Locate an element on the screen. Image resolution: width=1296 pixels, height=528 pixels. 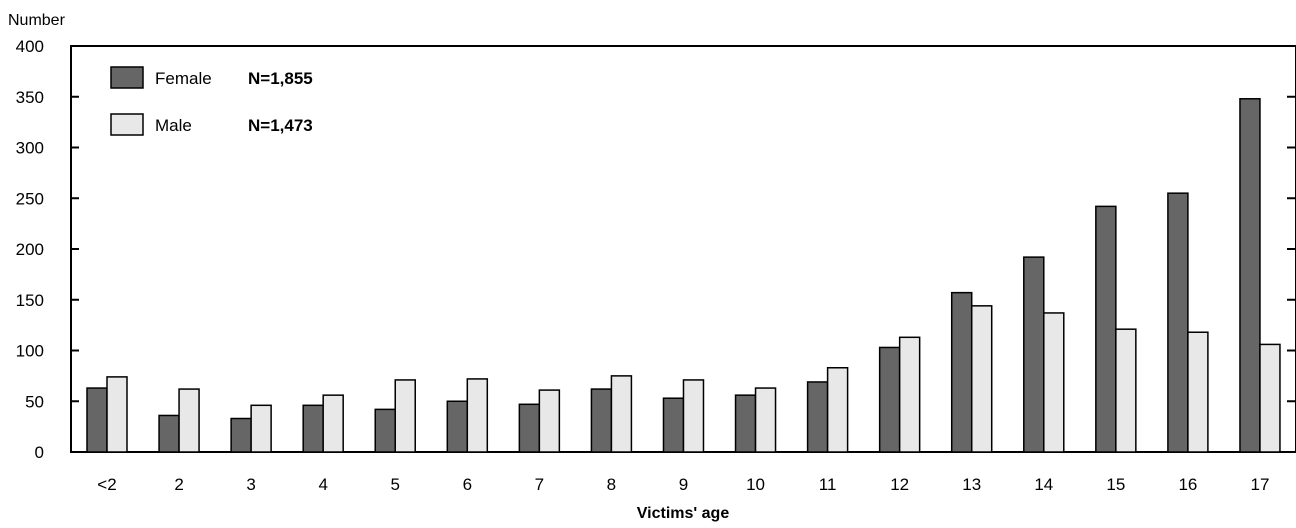
x-tick-label: 5 is located at coordinates (395, 484).